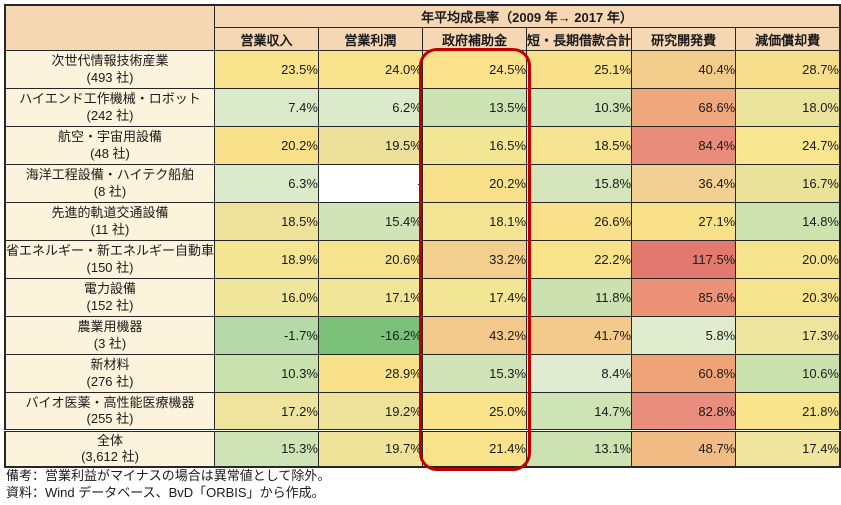  Describe the element at coordinates (579, 297) in the screenshot. I see `table-cell: 11.8%` at that location.